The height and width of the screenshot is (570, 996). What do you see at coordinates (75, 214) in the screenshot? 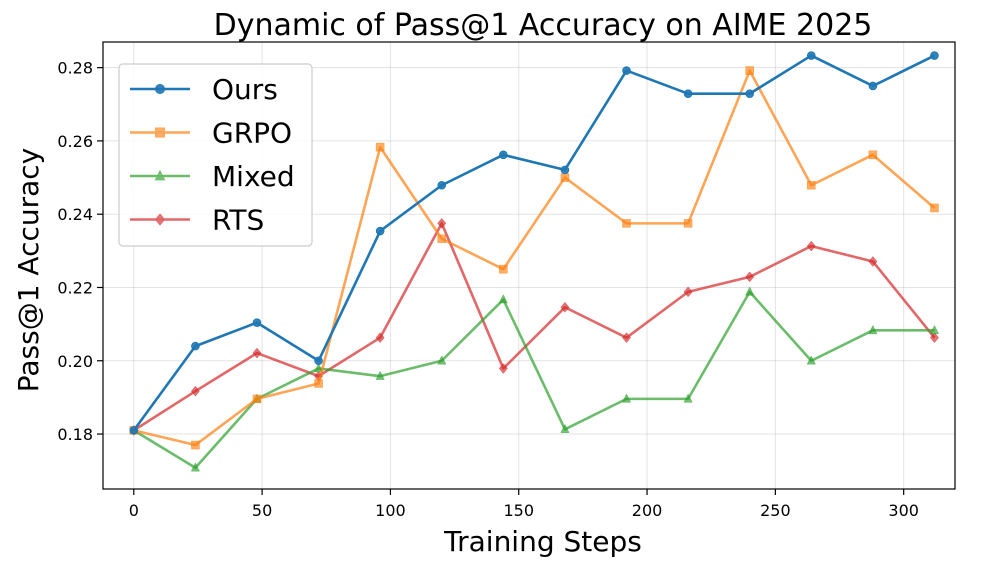
I see `y-tick-label: 0.24` at bounding box center [75, 214].